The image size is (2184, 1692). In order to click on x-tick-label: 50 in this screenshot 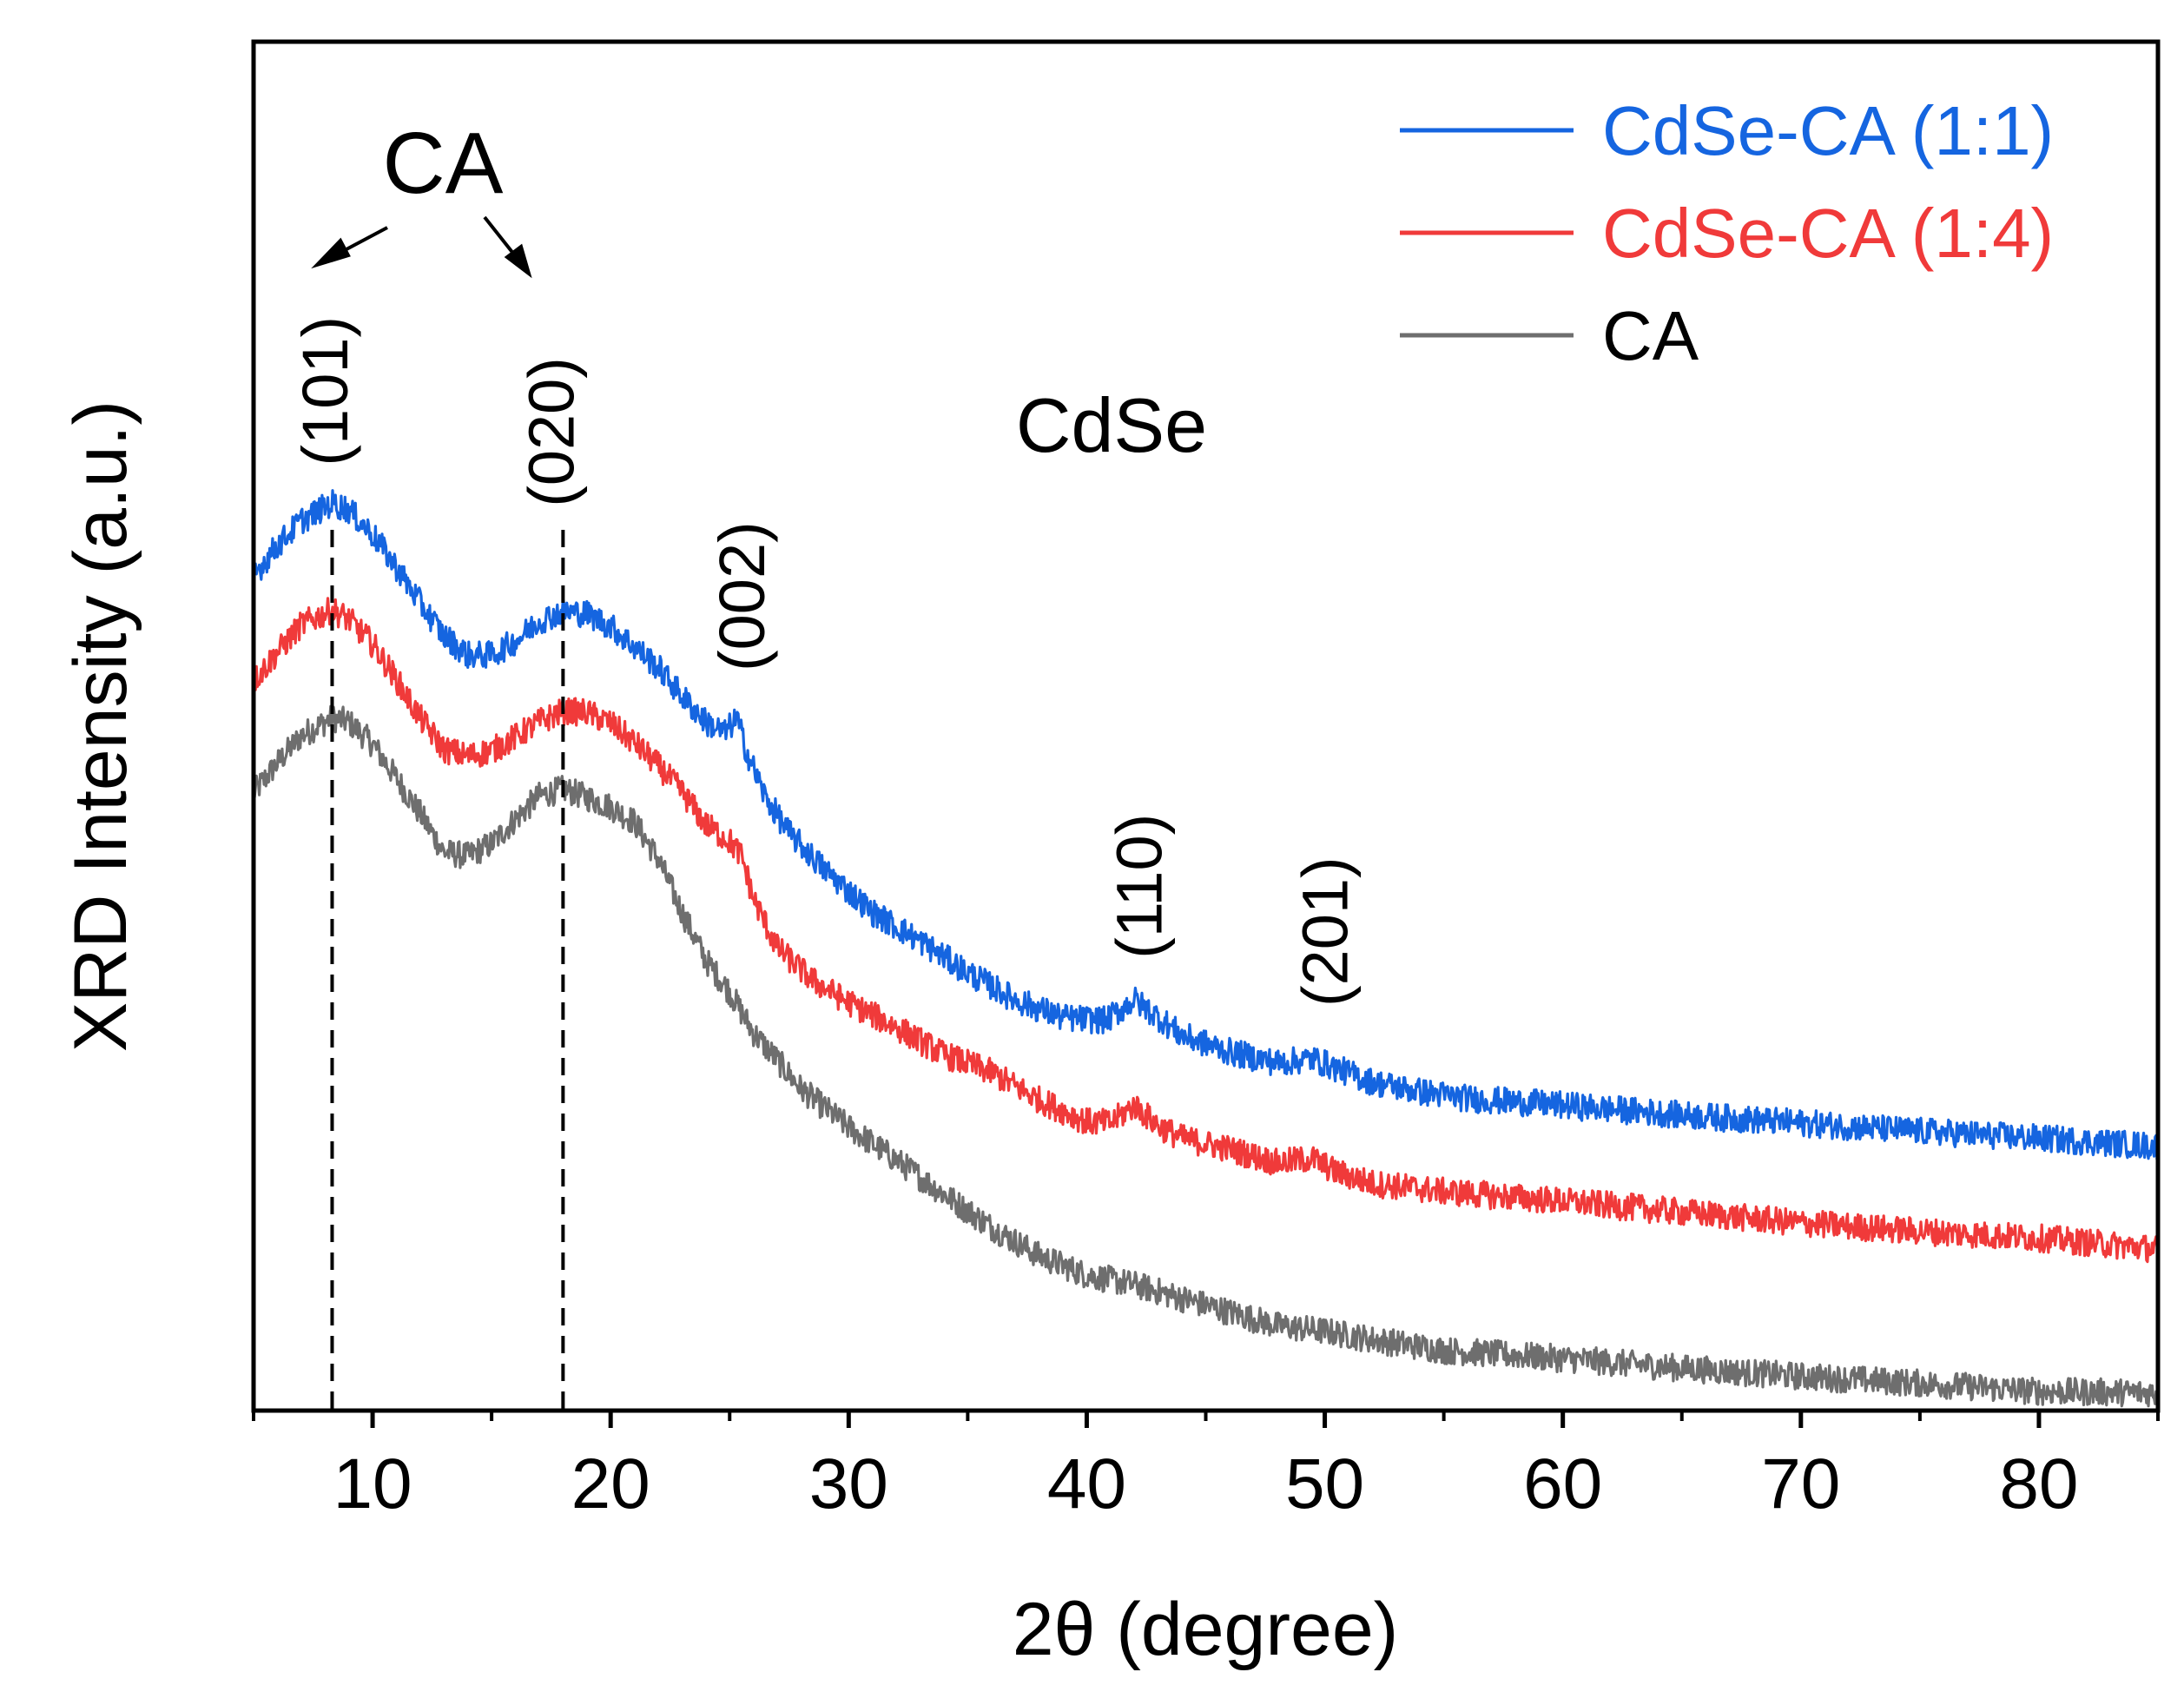, I will do `click(1324, 1483)`.